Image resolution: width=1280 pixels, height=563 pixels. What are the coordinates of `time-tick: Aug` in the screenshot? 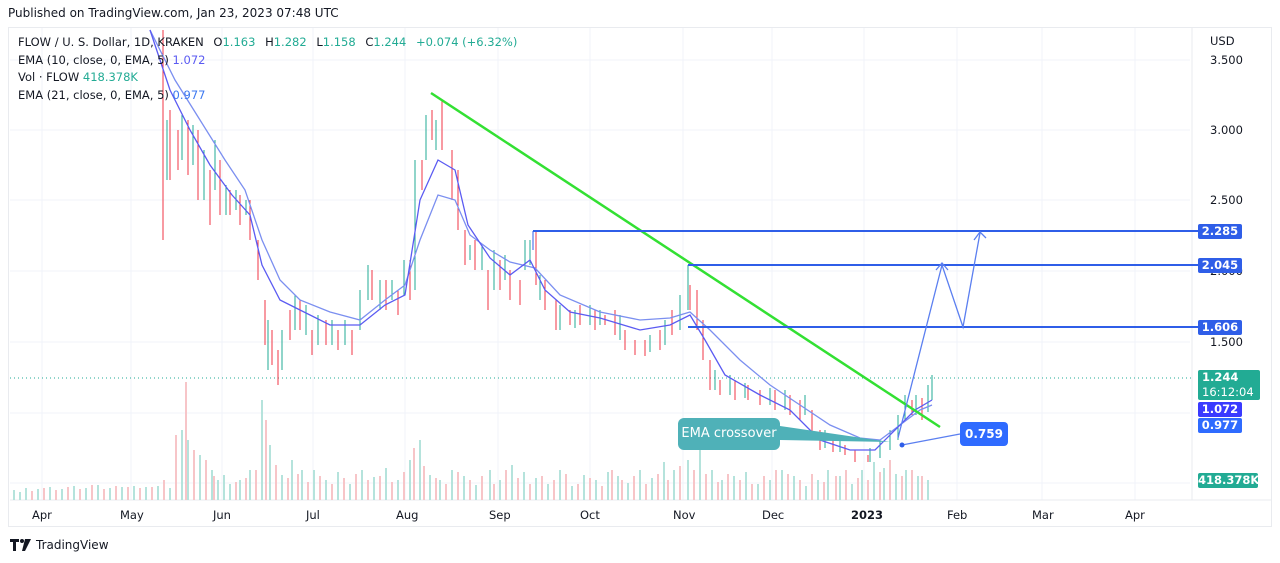 It's located at (407, 515).